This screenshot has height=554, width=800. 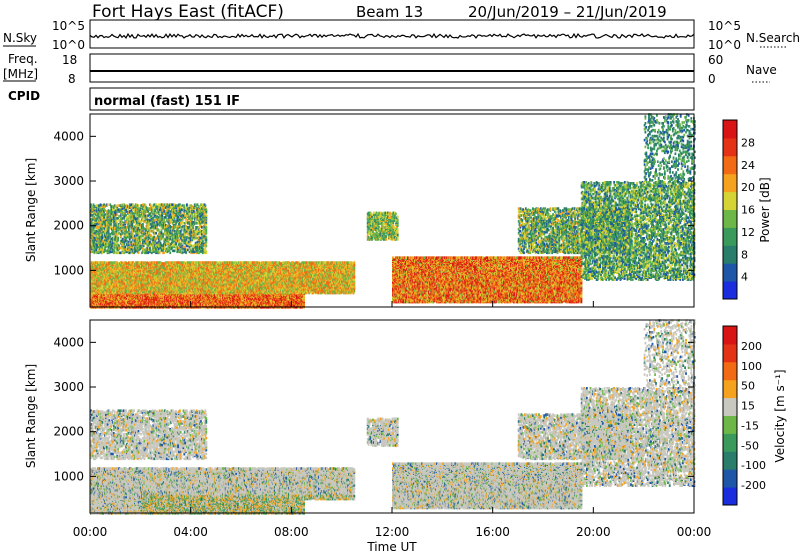 What do you see at coordinates (68, 26) in the screenshot?
I see `nsky-tick-top: 10^5` at bounding box center [68, 26].